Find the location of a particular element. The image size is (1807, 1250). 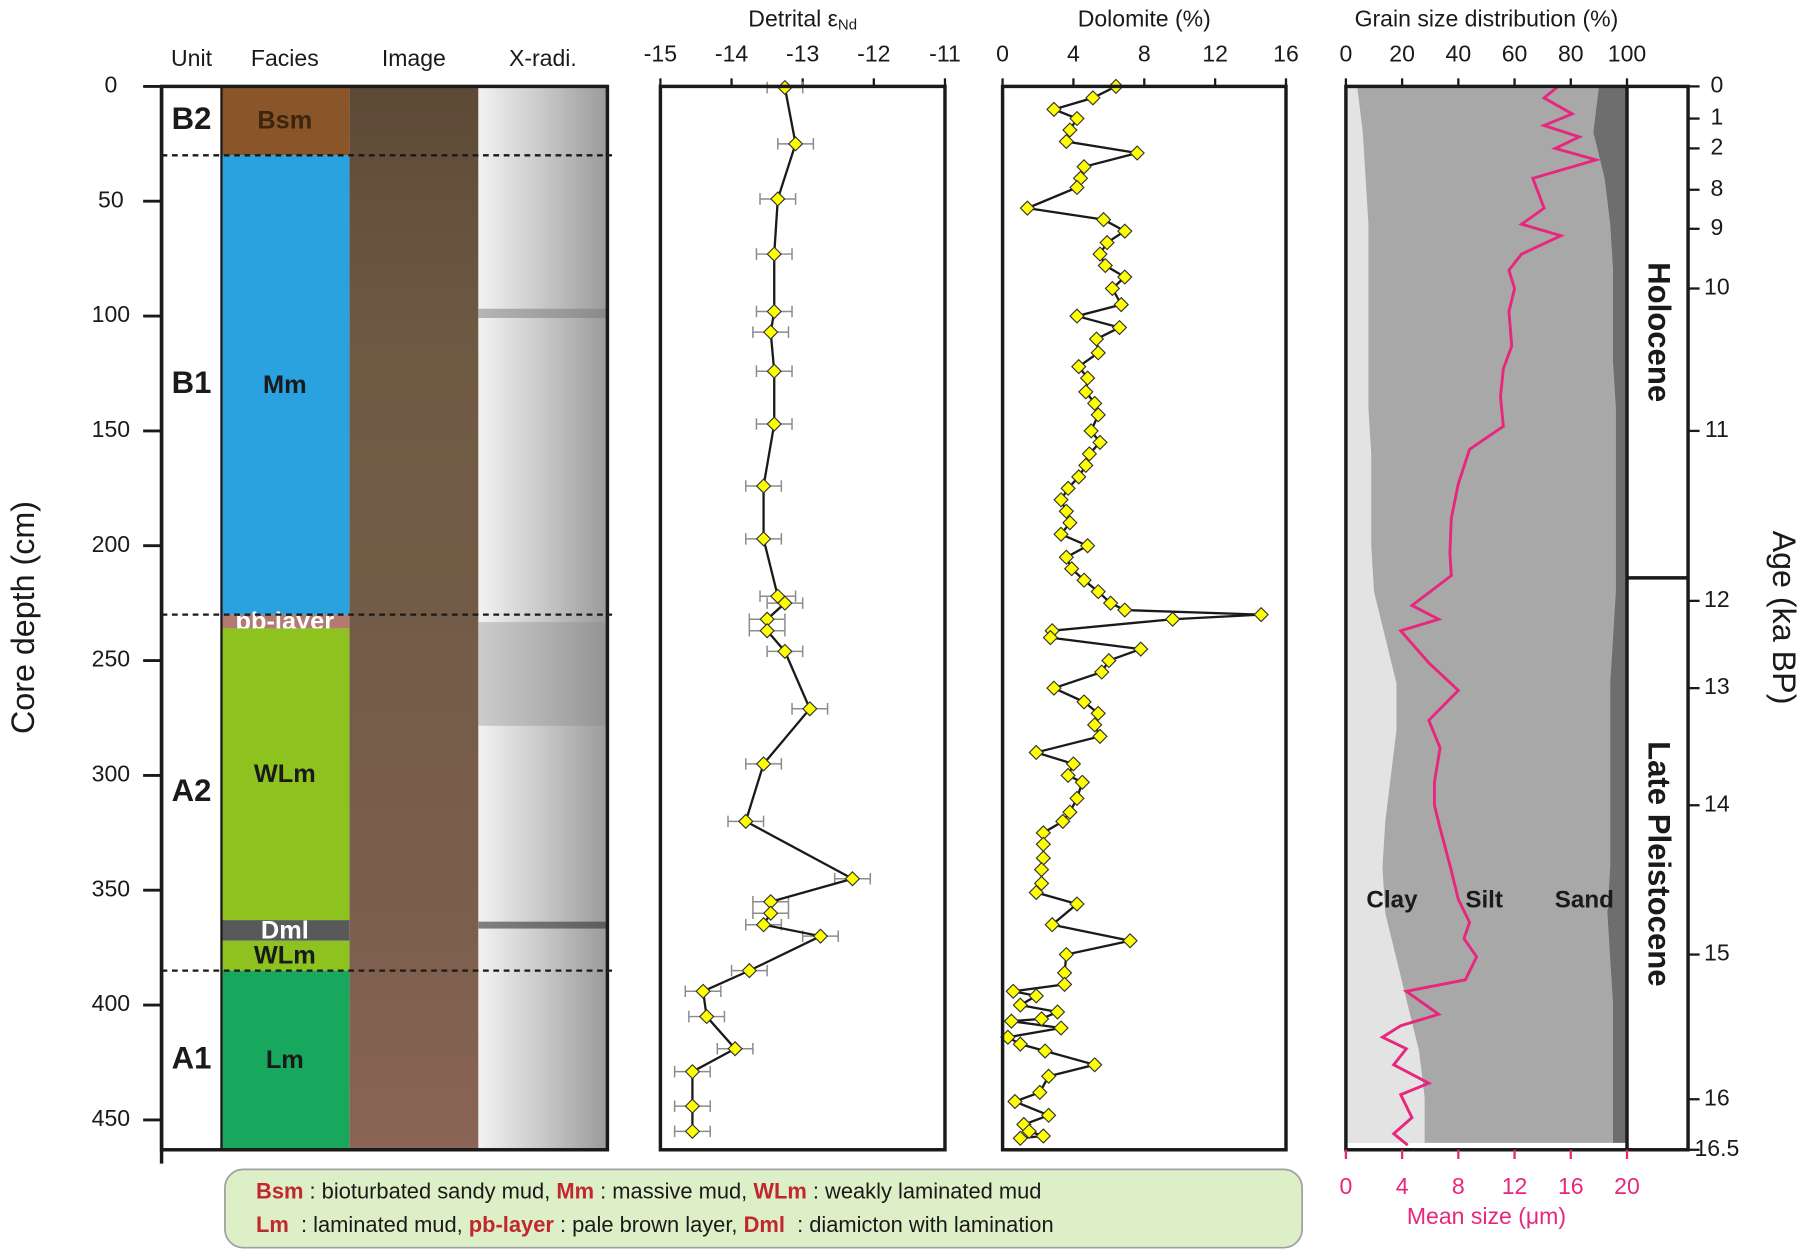

legend-abbr: WLm is located at coordinates (779, 1190).